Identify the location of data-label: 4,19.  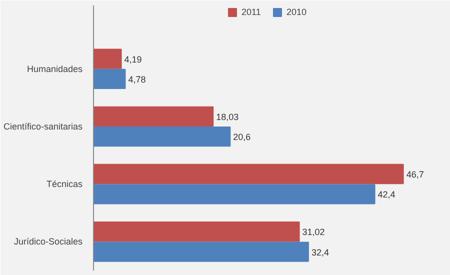
(133, 59).